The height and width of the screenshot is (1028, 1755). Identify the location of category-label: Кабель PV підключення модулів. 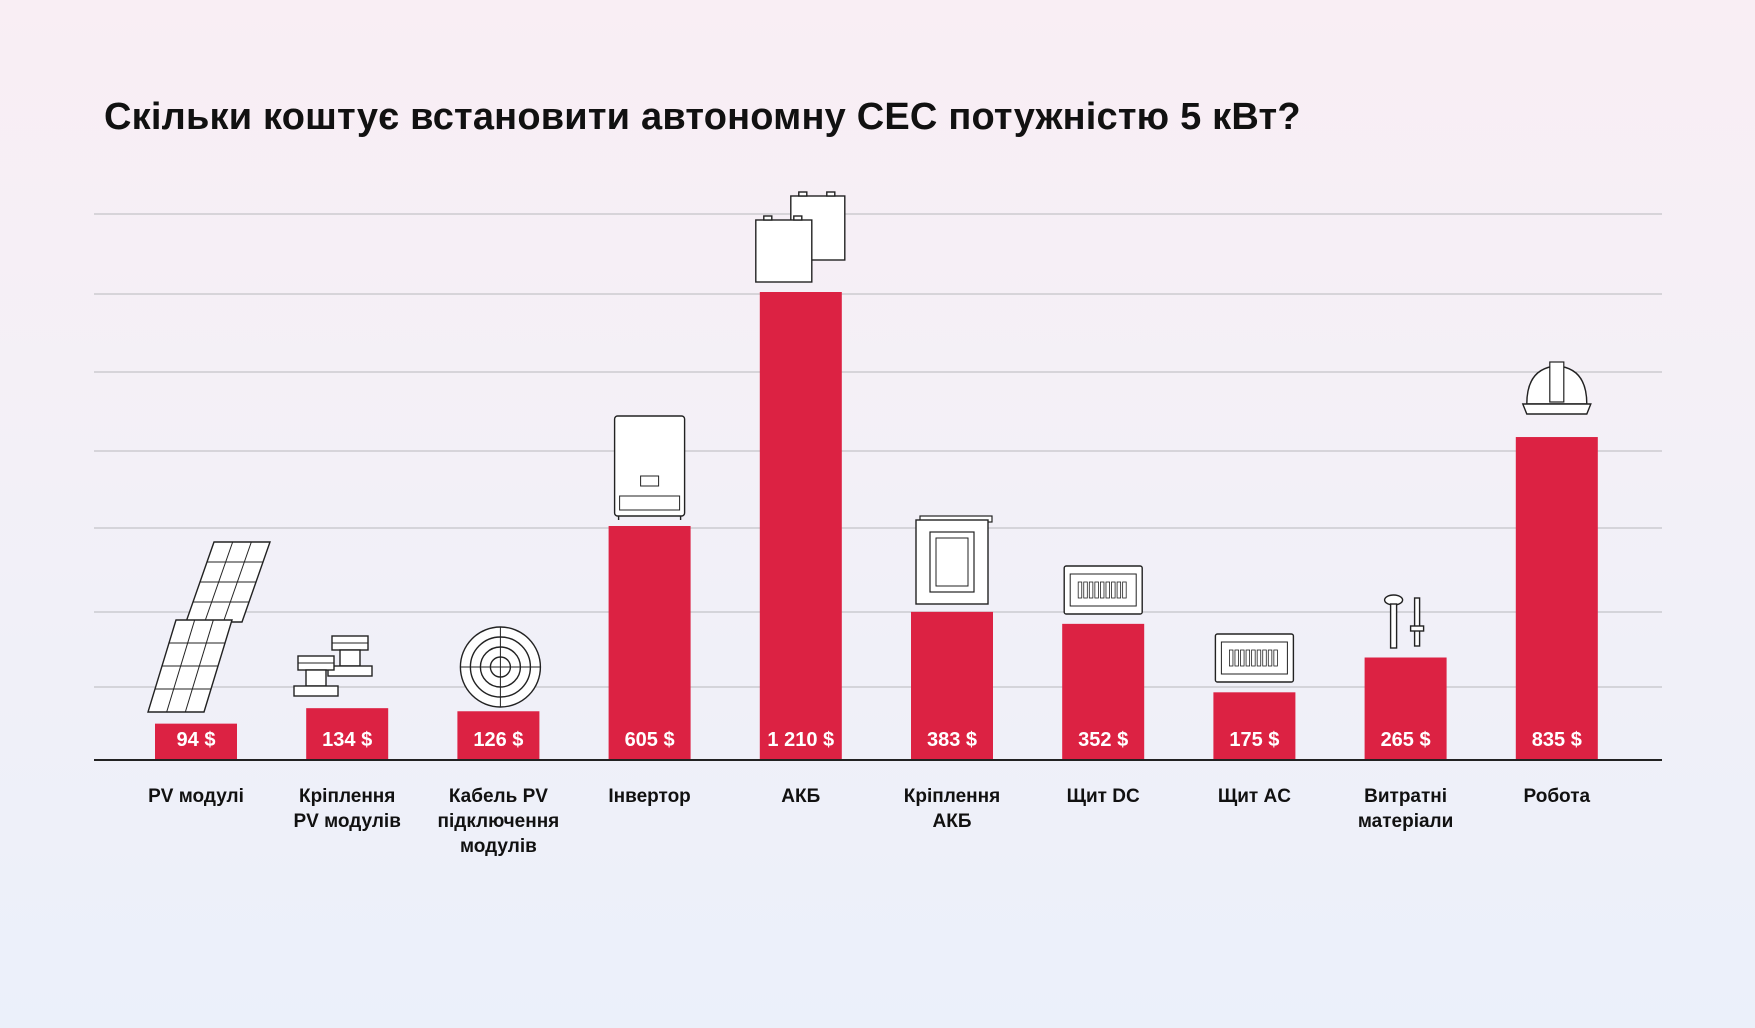
(498, 821).